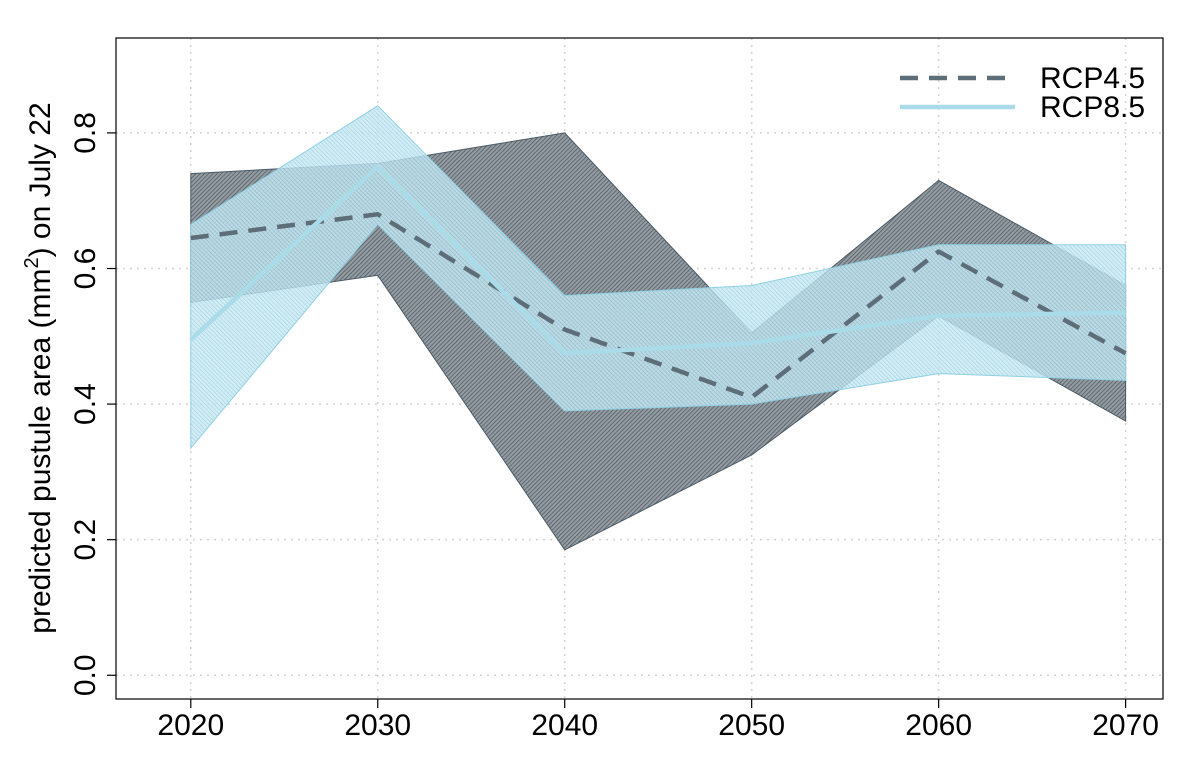 Image resolution: width=1202 pixels, height=777 pixels. Describe the element at coordinates (751, 725) in the screenshot. I see `x-tick-label: 2050` at that location.